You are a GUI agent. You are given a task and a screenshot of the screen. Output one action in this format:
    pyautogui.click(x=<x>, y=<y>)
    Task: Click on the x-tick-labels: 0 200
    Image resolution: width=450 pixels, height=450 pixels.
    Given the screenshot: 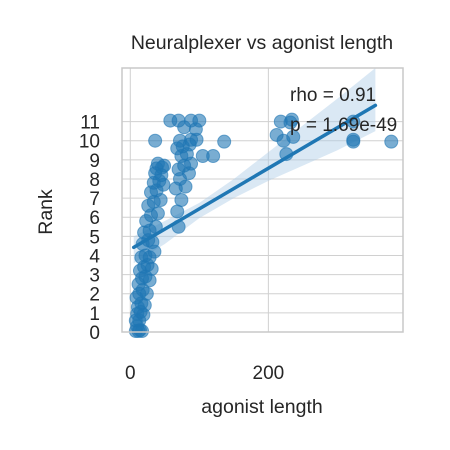 What is the action you would take?
    pyautogui.click(x=204, y=373)
    